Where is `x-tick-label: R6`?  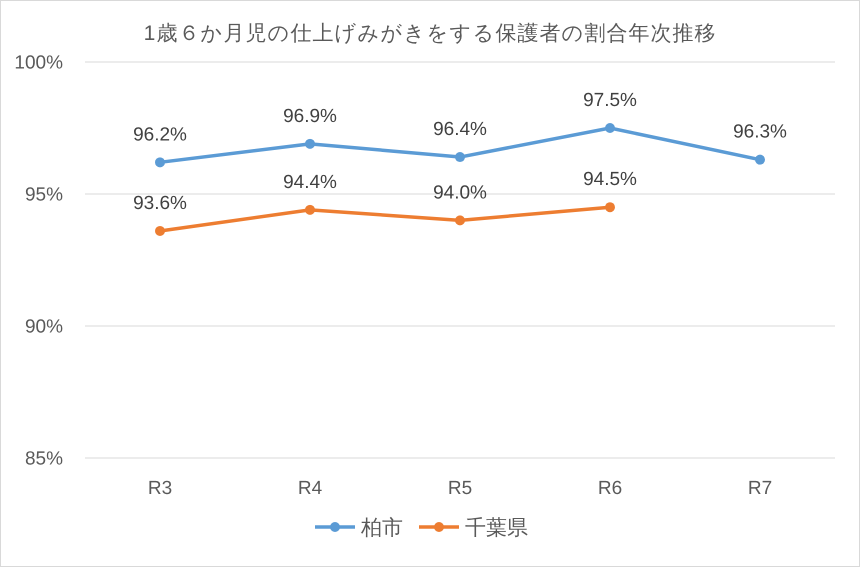 x-tick-label: R6 is located at coordinates (610, 488).